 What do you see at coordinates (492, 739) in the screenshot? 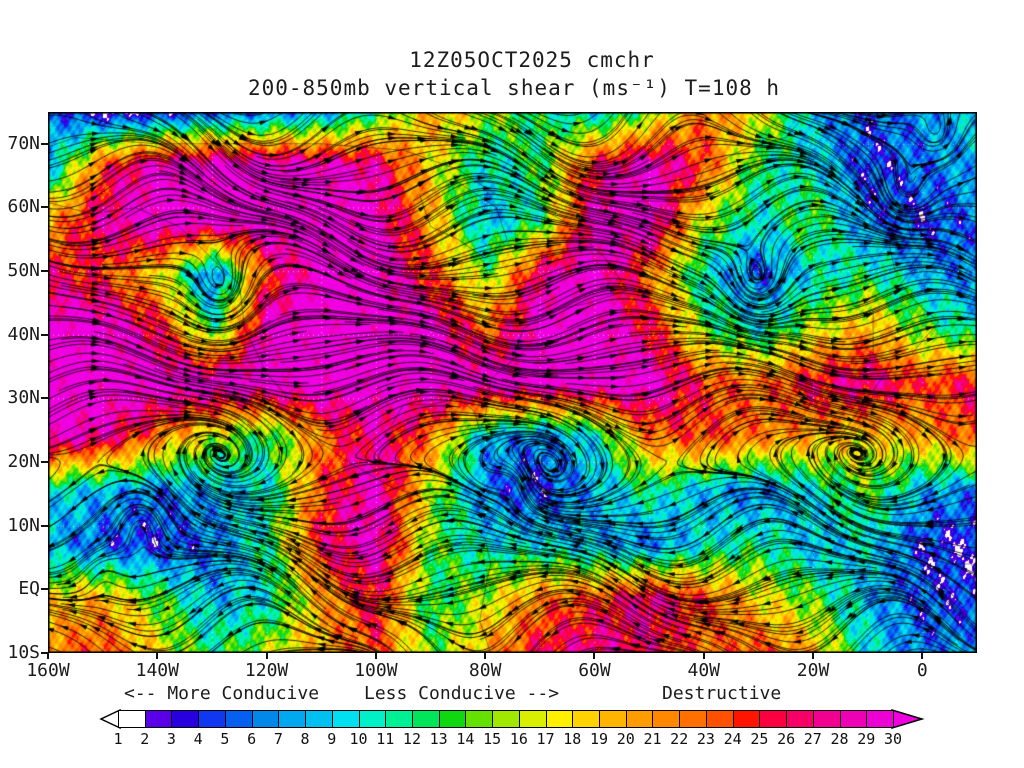
I see `colorbar-tick-label: 15` at bounding box center [492, 739].